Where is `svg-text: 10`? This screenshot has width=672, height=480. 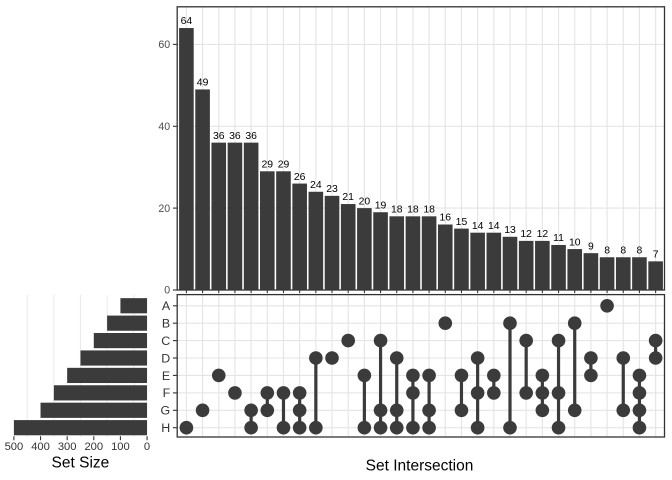 svg-text: 10 is located at coordinates (575, 242).